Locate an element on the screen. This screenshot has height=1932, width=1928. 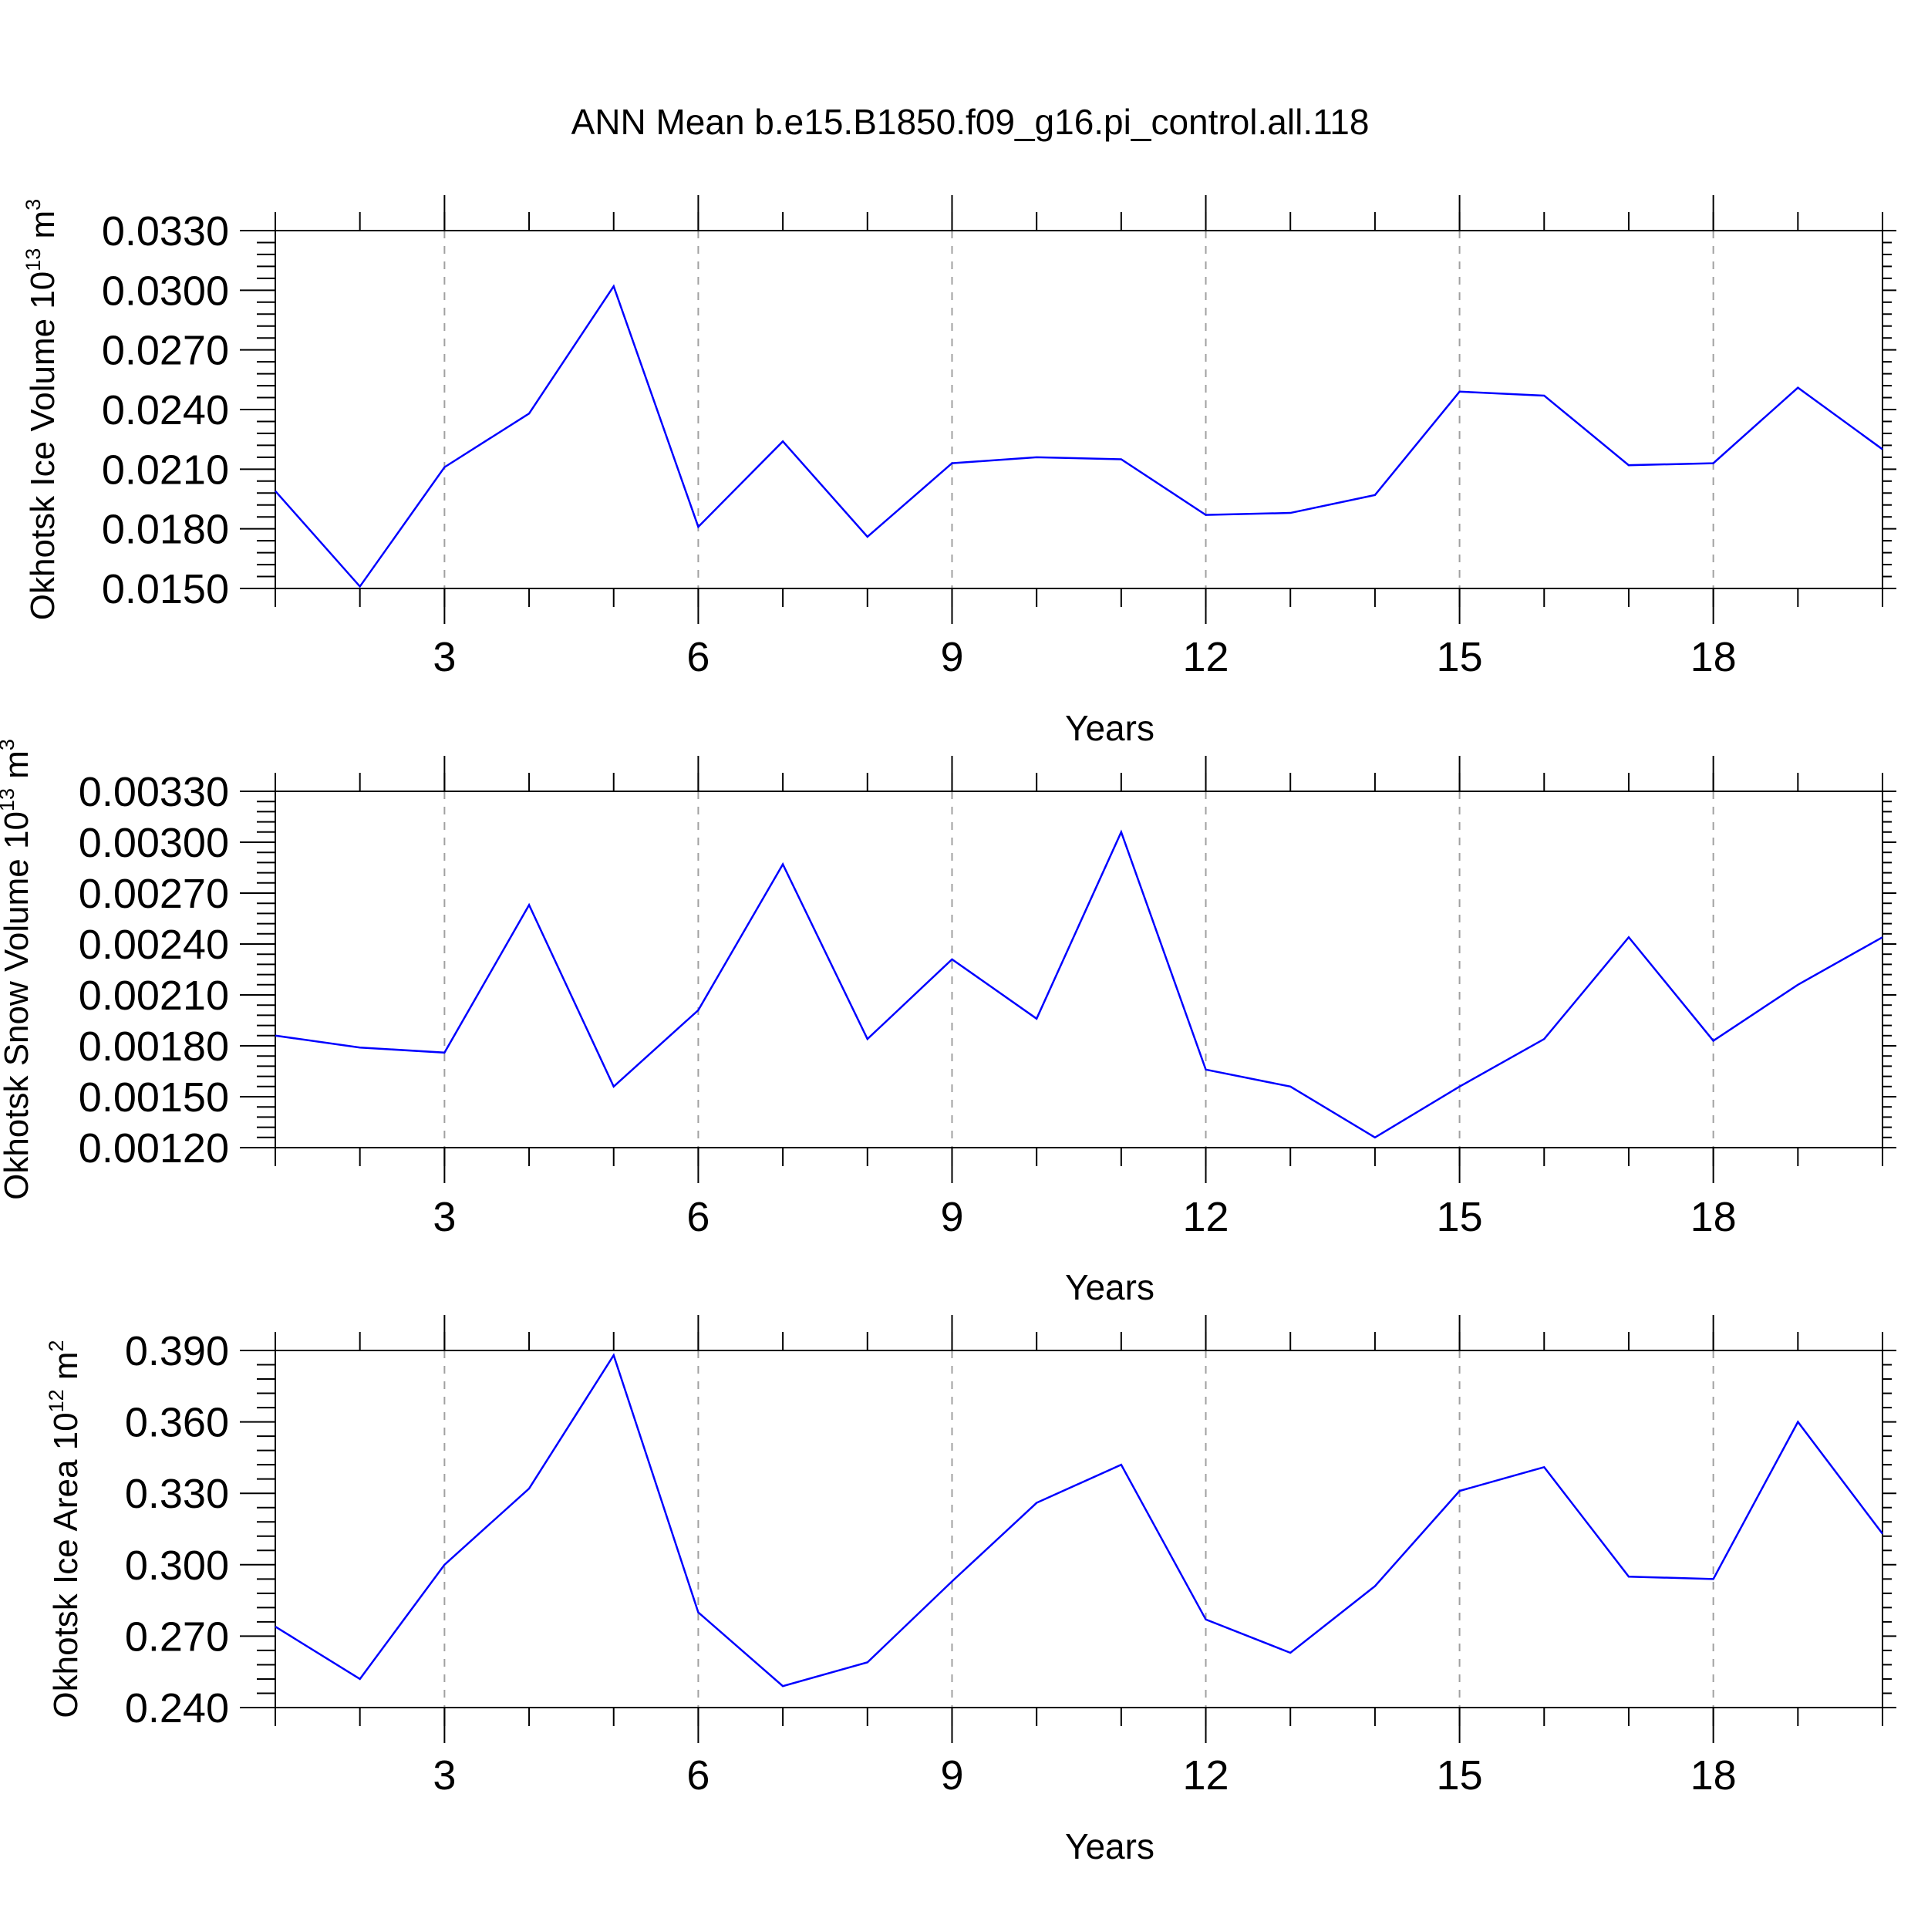
y-tick-label: 0.0330 is located at coordinates (165, 231).